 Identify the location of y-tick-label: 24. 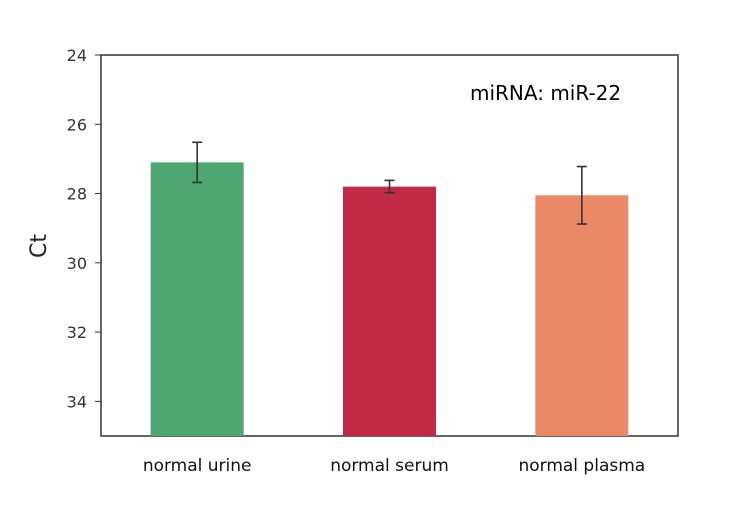
(77, 55).